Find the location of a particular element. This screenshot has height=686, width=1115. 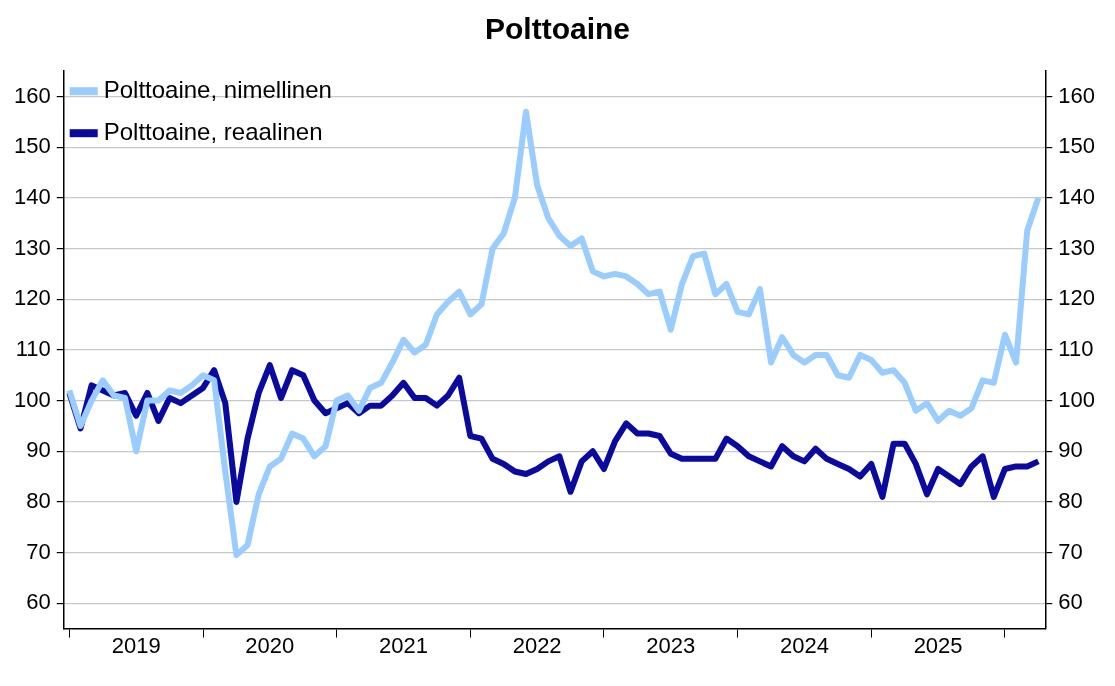

y2-tick-label: 160 is located at coordinates (1077, 95).